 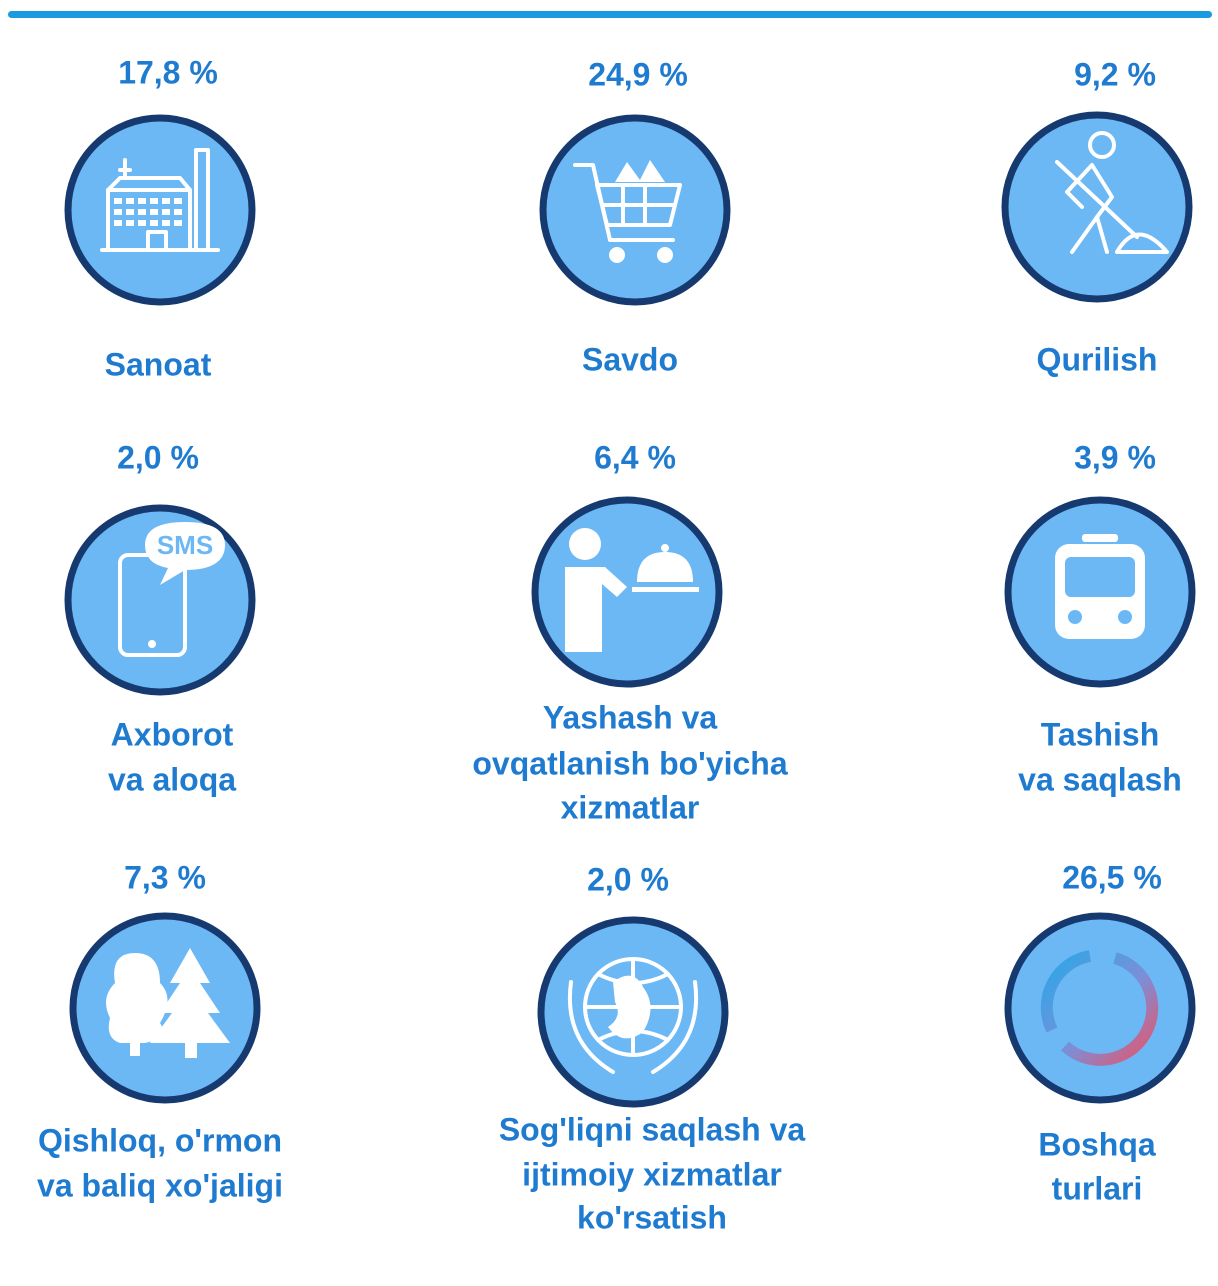 What do you see at coordinates (168, 72) in the screenshot?
I see `percent-label: 17,8 %` at bounding box center [168, 72].